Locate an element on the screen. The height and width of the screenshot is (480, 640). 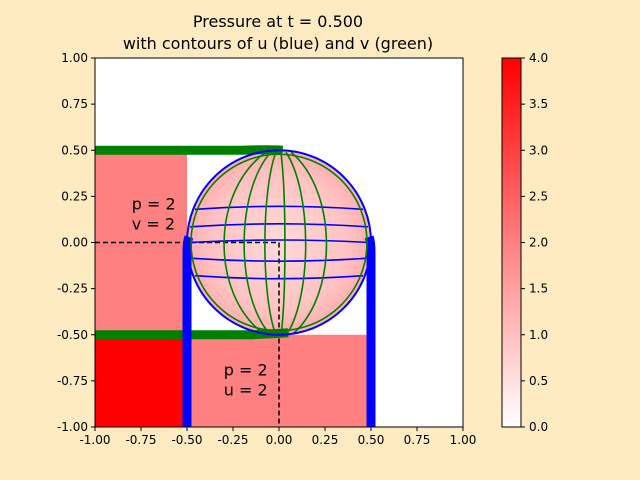
x-axis: -1.00 -0.75 -0.50 -0.25 0.00 0.25 0.50 0.75 1.00 is located at coordinates (277, 437).